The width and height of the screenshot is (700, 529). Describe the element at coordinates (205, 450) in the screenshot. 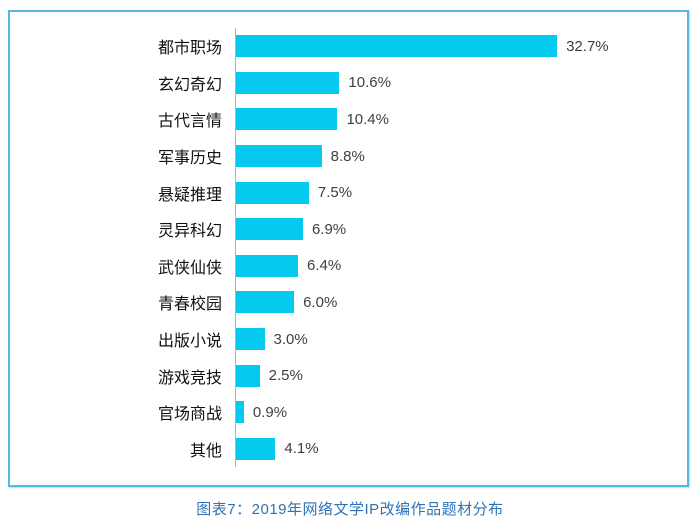

I see `category-label: 其他` at that location.